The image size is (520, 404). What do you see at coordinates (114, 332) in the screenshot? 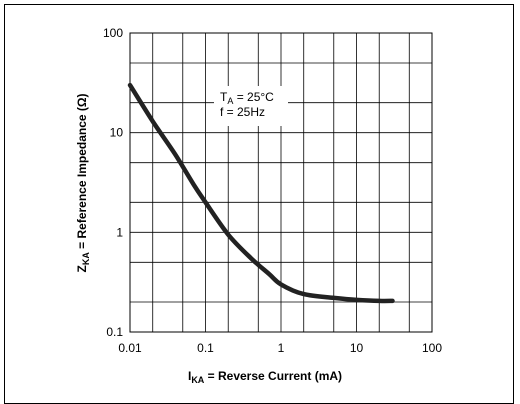
I see `y-tick-label: 0.1` at bounding box center [114, 332].